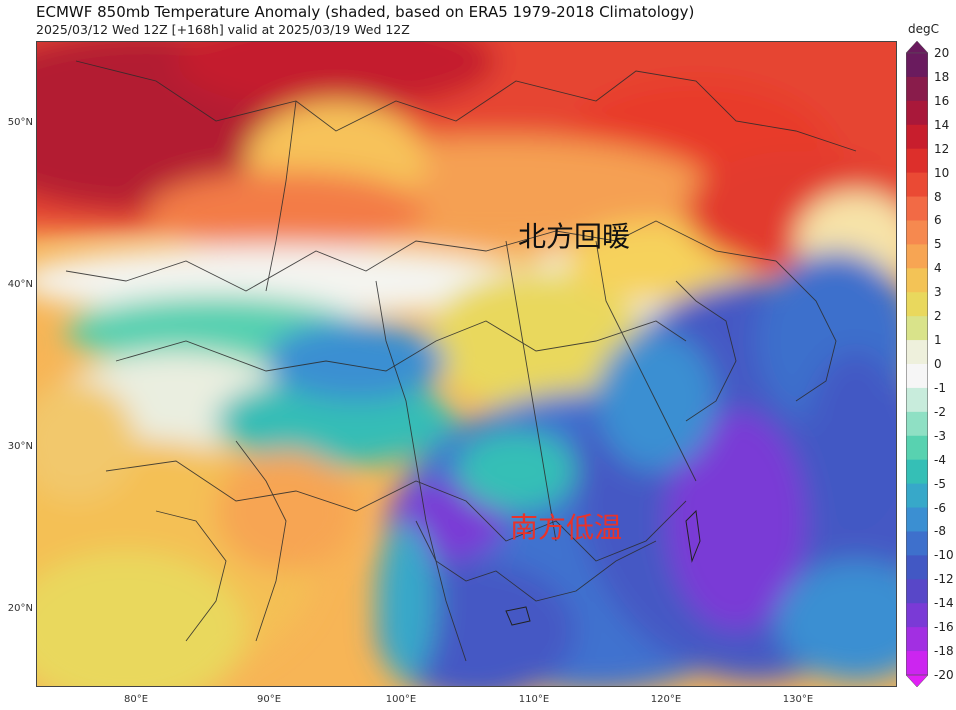 Image resolution: width=956 pixels, height=710 pixels. What do you see at coordinates (20, 284) in the screenshot?
I see `lat-label-40: 40°N` at bounding box center [20, 284].